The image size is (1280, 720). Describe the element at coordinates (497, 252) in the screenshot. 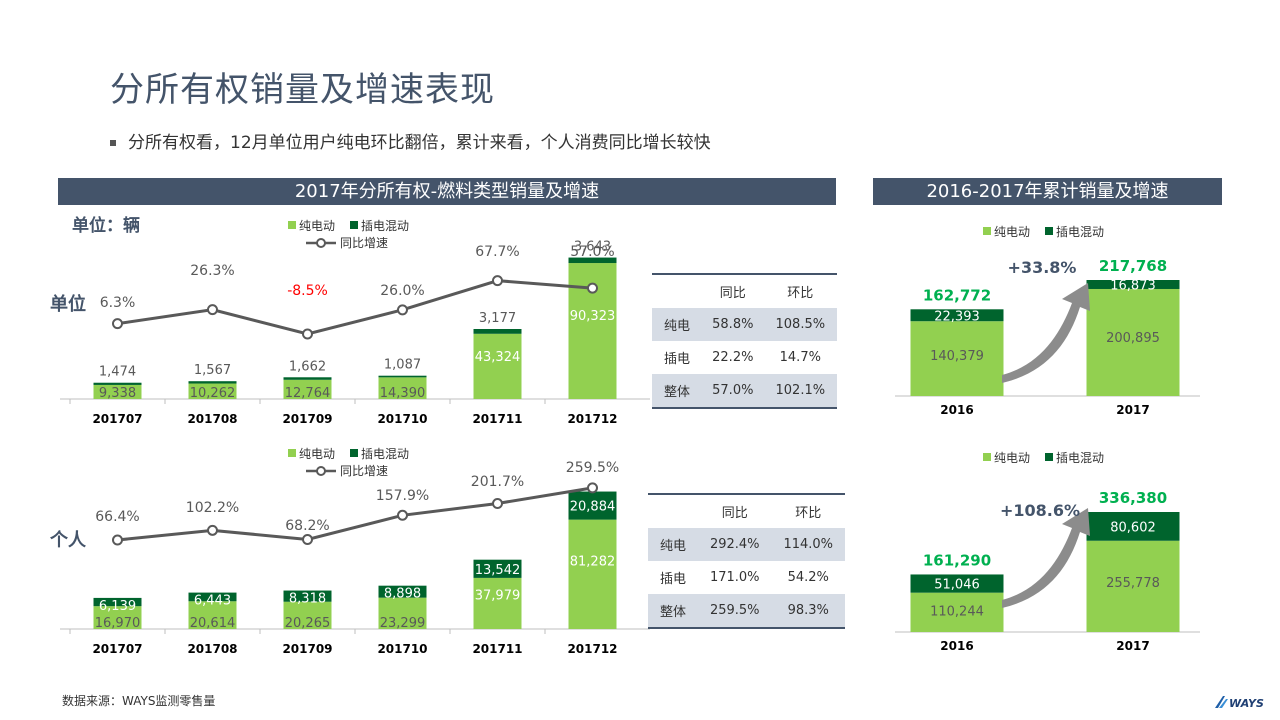

I see `unit-growth-label: 67.7%` at that location.